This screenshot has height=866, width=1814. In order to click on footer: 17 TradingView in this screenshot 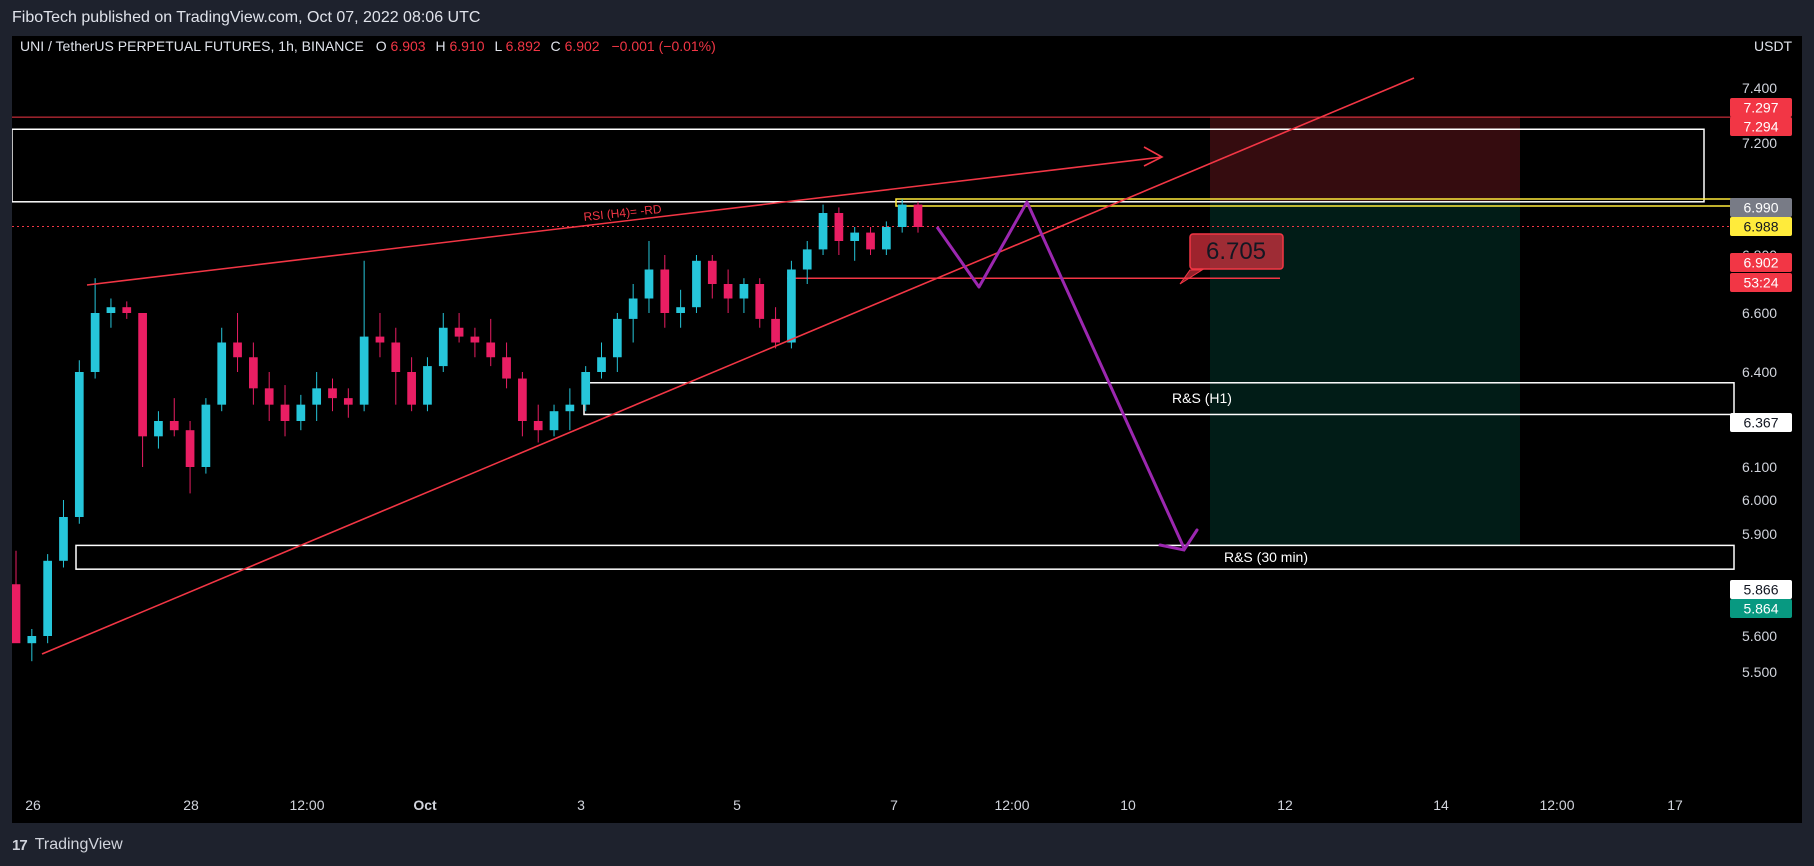, I will do `click(67, 845)`.